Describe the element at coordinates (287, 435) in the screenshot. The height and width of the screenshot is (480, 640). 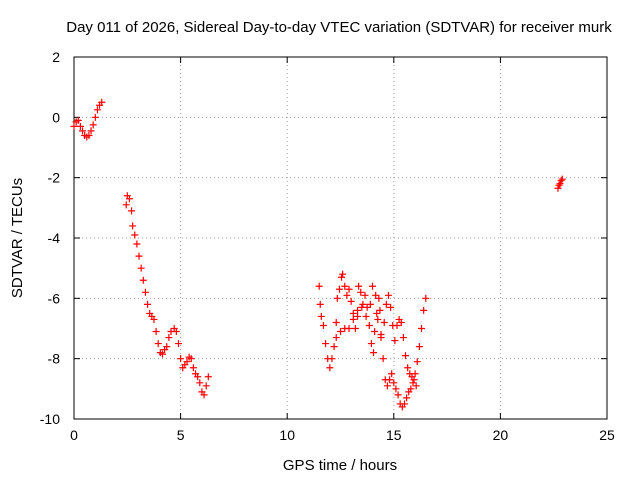
I see `x-tick-label: 10` at that location.